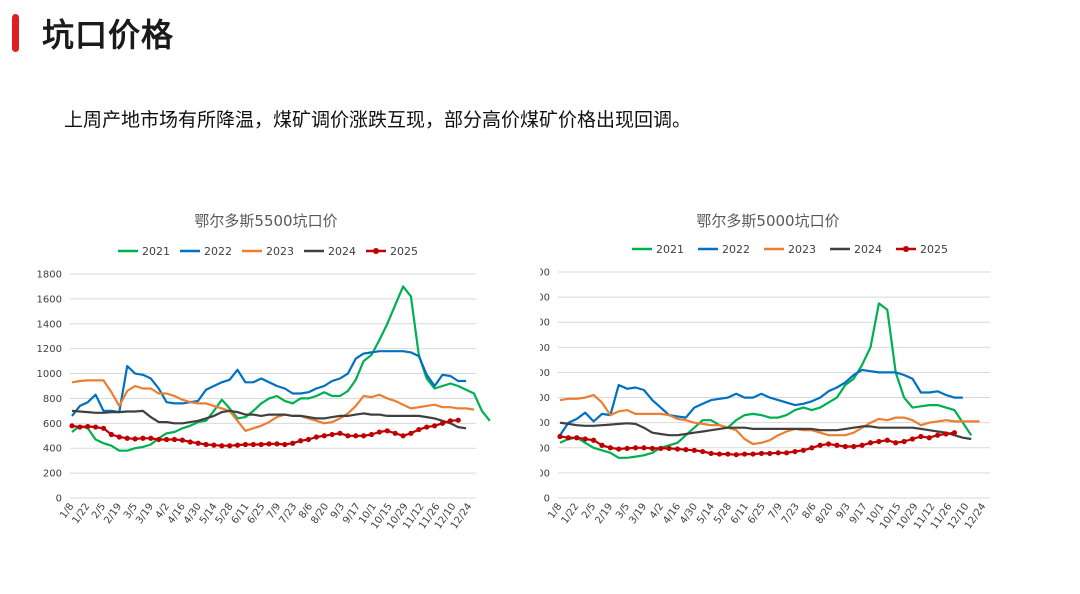 Image resolution: width=1080 pixels, height=594 pixels. What do you see at coordinates (288, 513) in the screenshot?
I see `x-tick-label: 7/23` at bounding box center [288, 513].